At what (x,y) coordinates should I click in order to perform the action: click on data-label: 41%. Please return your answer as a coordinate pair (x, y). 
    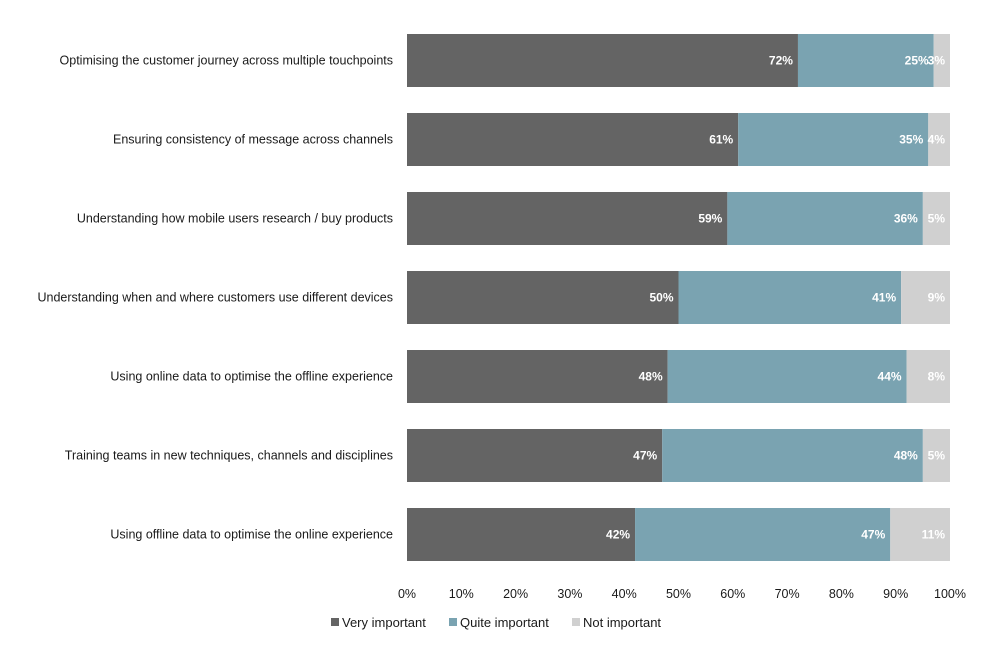
    Looking at the image, I should click on (884, 298).